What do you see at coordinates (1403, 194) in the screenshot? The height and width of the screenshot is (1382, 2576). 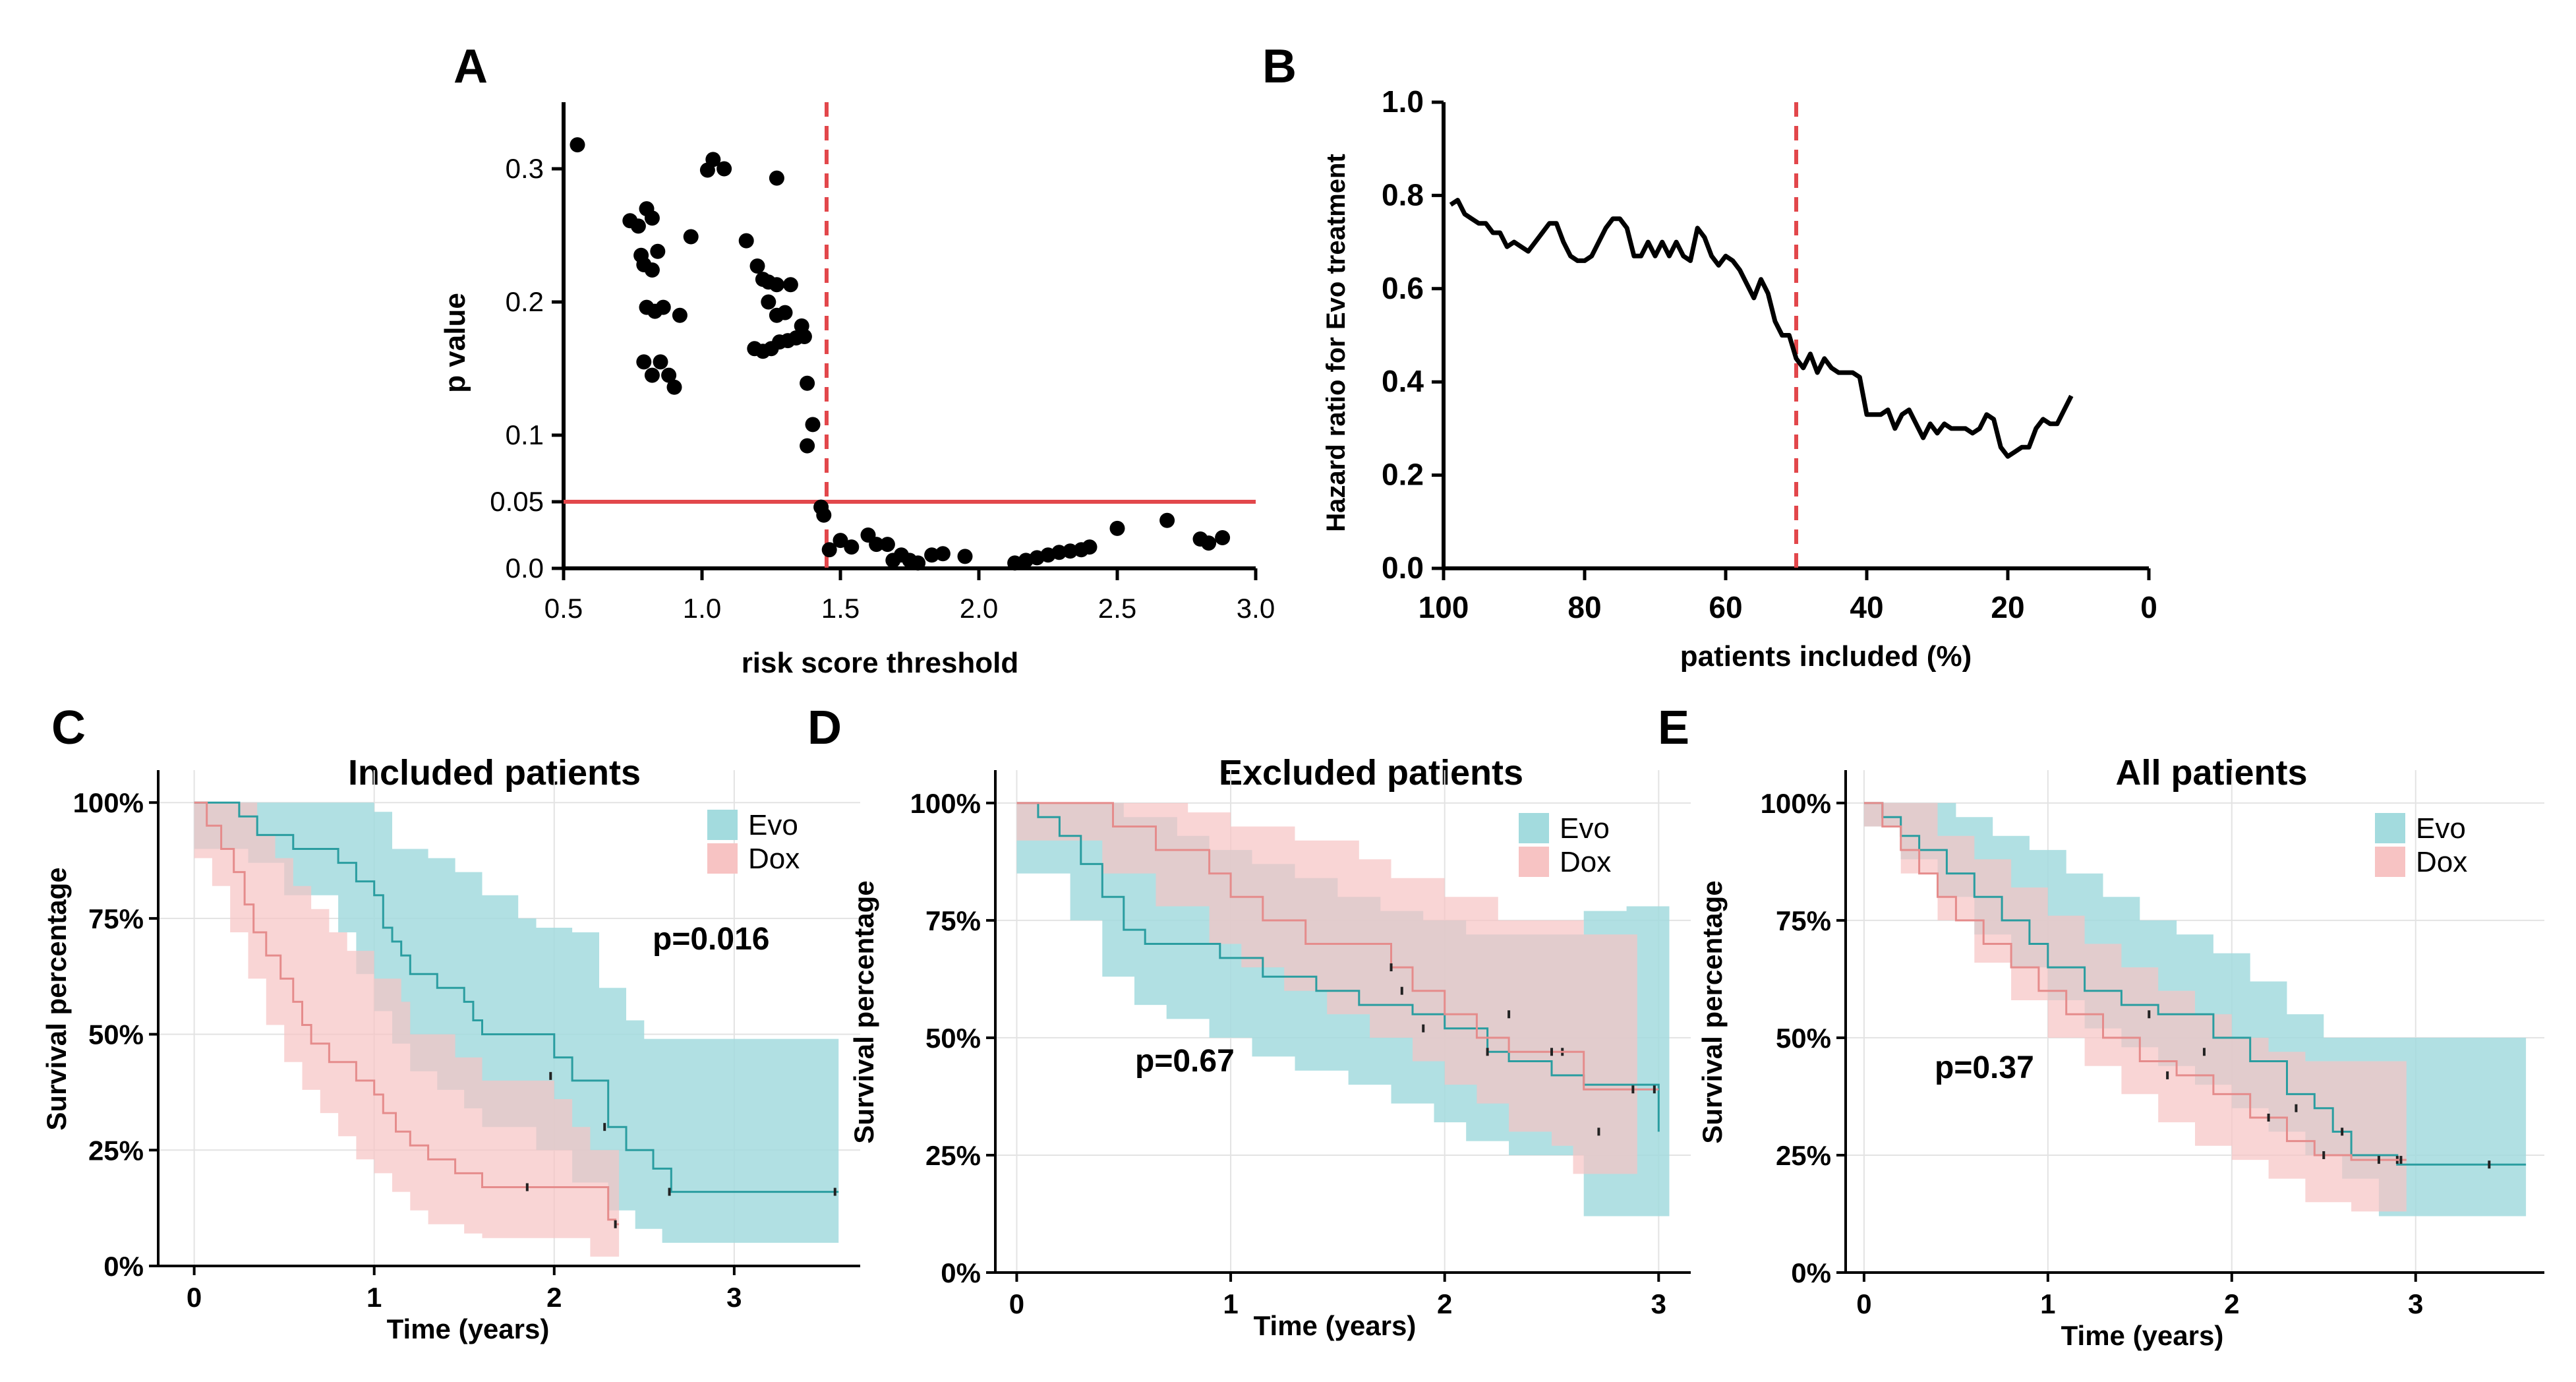 I see `panel-b-ytick-label: 0.8` at bounding box center [1403, 194].